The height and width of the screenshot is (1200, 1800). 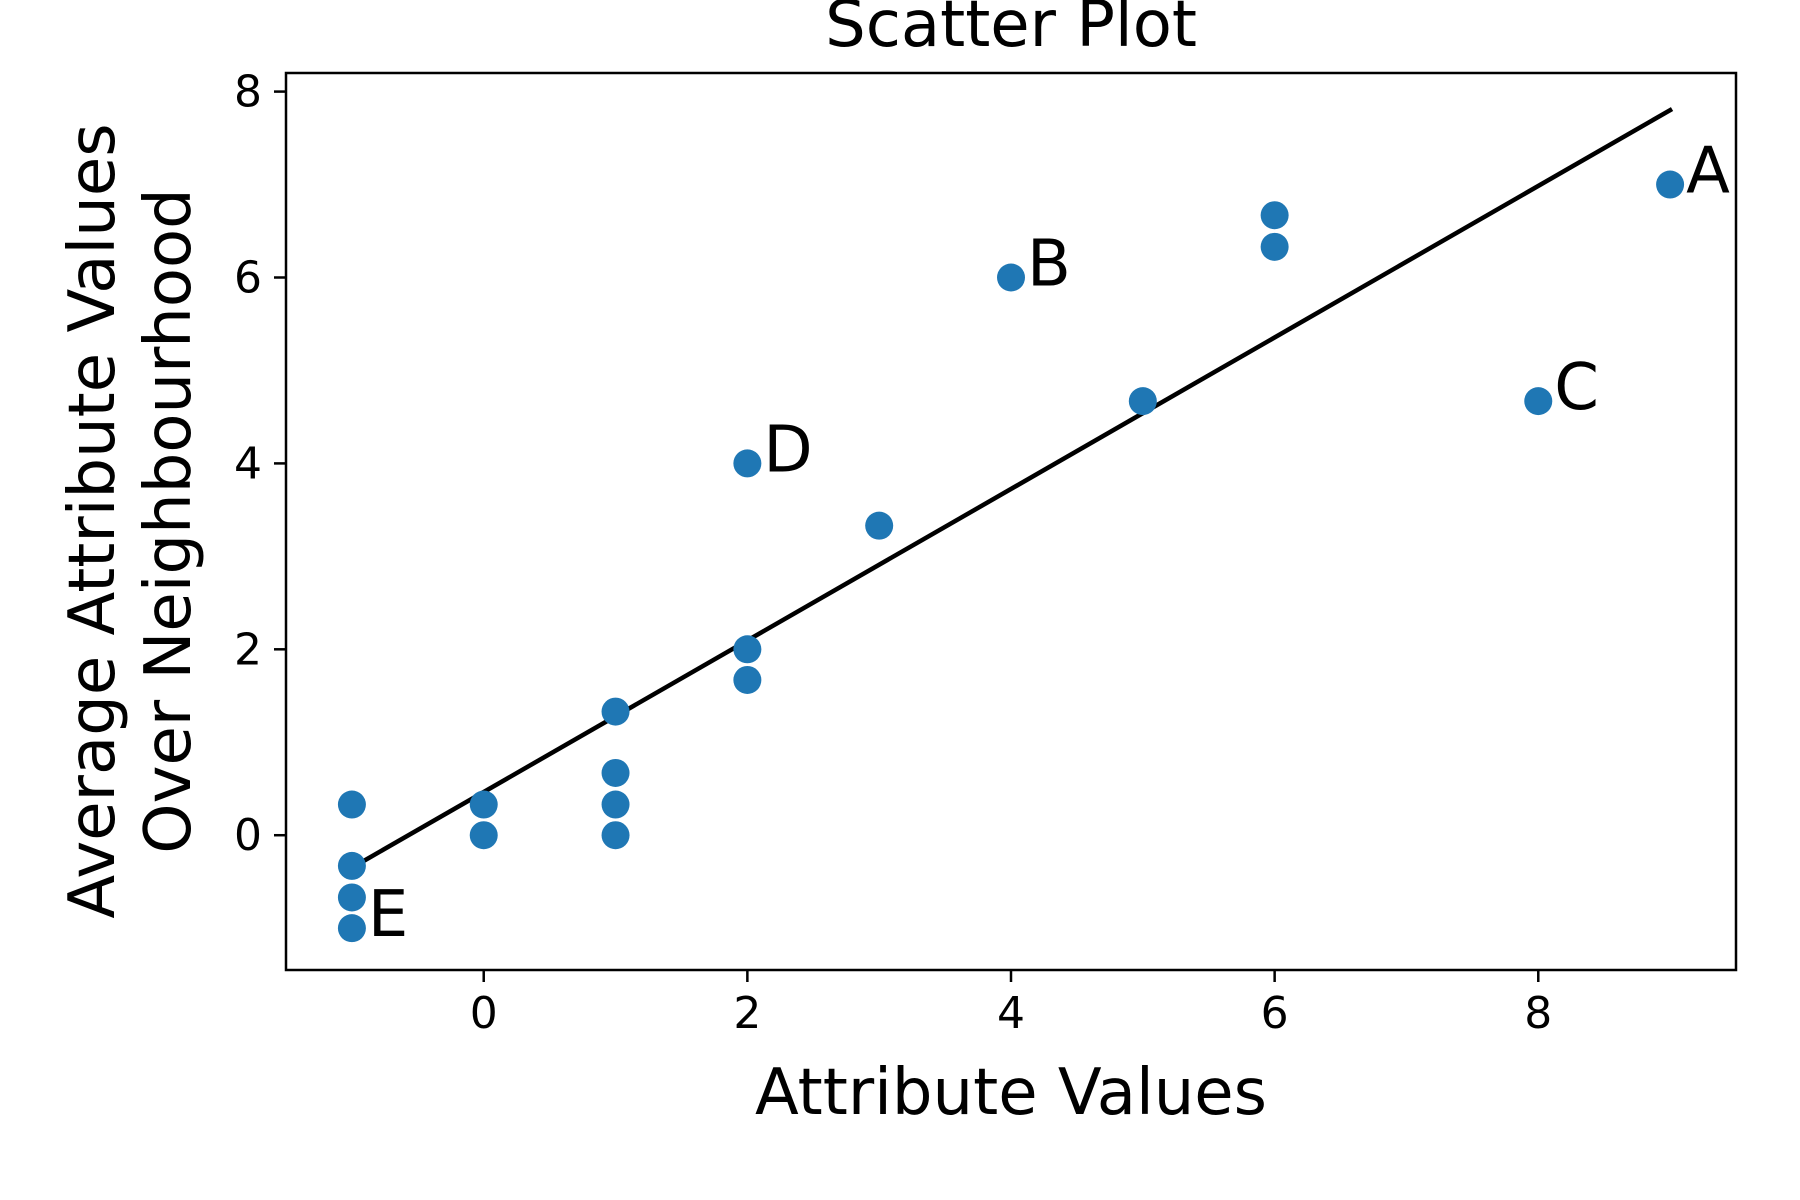 What do you see at coordinates (248, 463) in the screenshot?
I see `y-tick-label: 4` at bounding box center [248, 463].